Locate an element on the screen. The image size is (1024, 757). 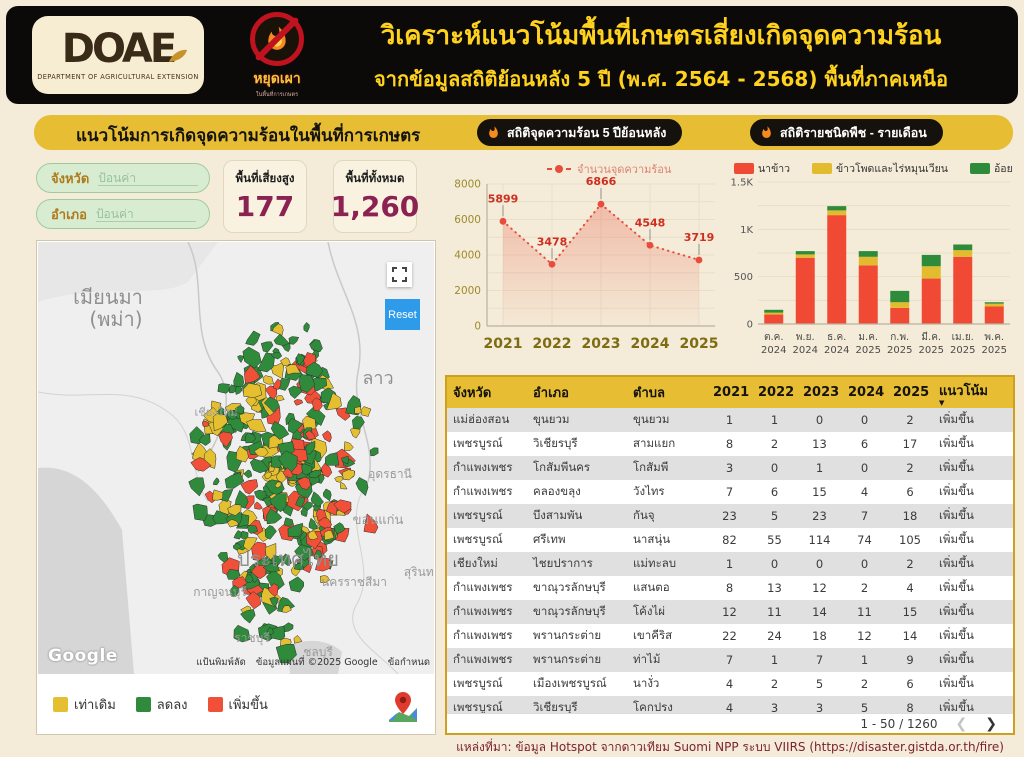
keyboard-shortcuts-link: แป้นพิมพ์ลัด is located at coordinates (221, 662).